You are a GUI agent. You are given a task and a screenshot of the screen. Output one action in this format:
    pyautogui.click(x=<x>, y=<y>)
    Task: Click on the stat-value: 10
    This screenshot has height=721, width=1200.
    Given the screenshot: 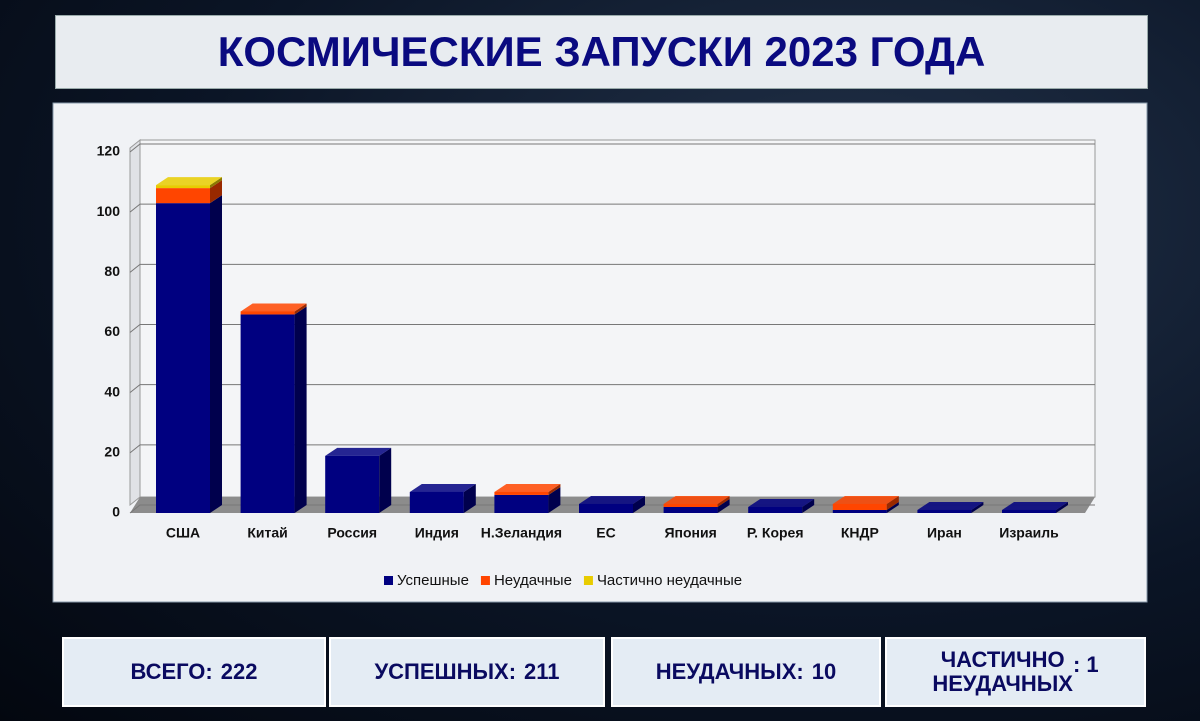 What is the action you would take?
    pyautogui.click(x=824, y=671)
    